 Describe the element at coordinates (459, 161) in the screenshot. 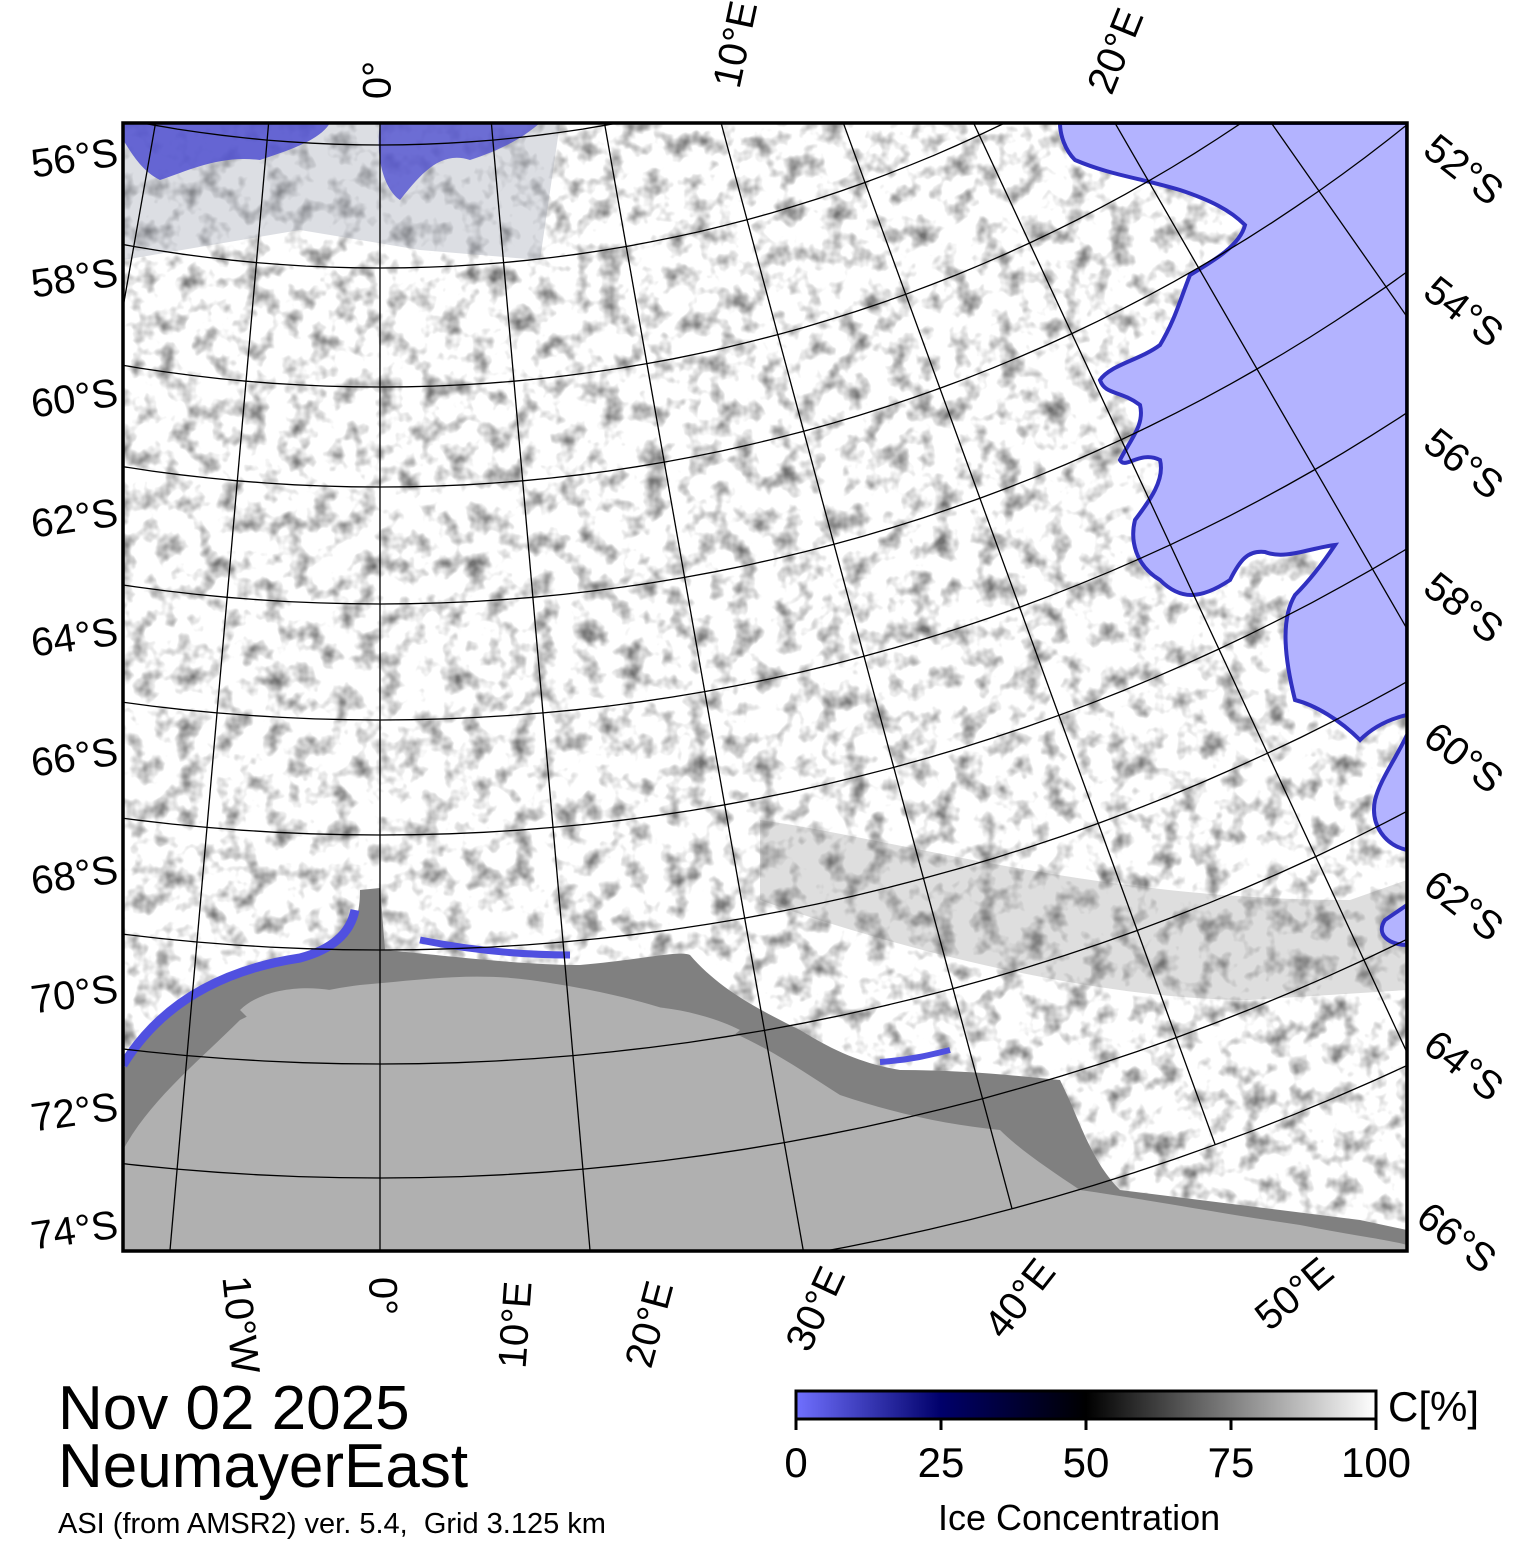

I see `open-water-patch-n` at that location.